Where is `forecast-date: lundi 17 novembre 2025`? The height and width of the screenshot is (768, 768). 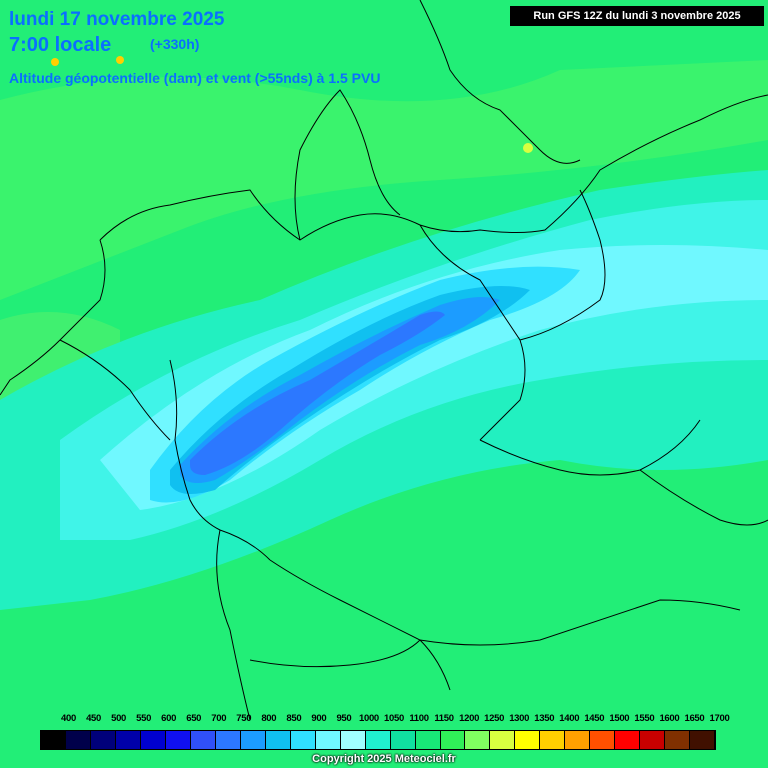 forecast-date: lundi 17 novembre 2025 is located at coordinates (117, 19).